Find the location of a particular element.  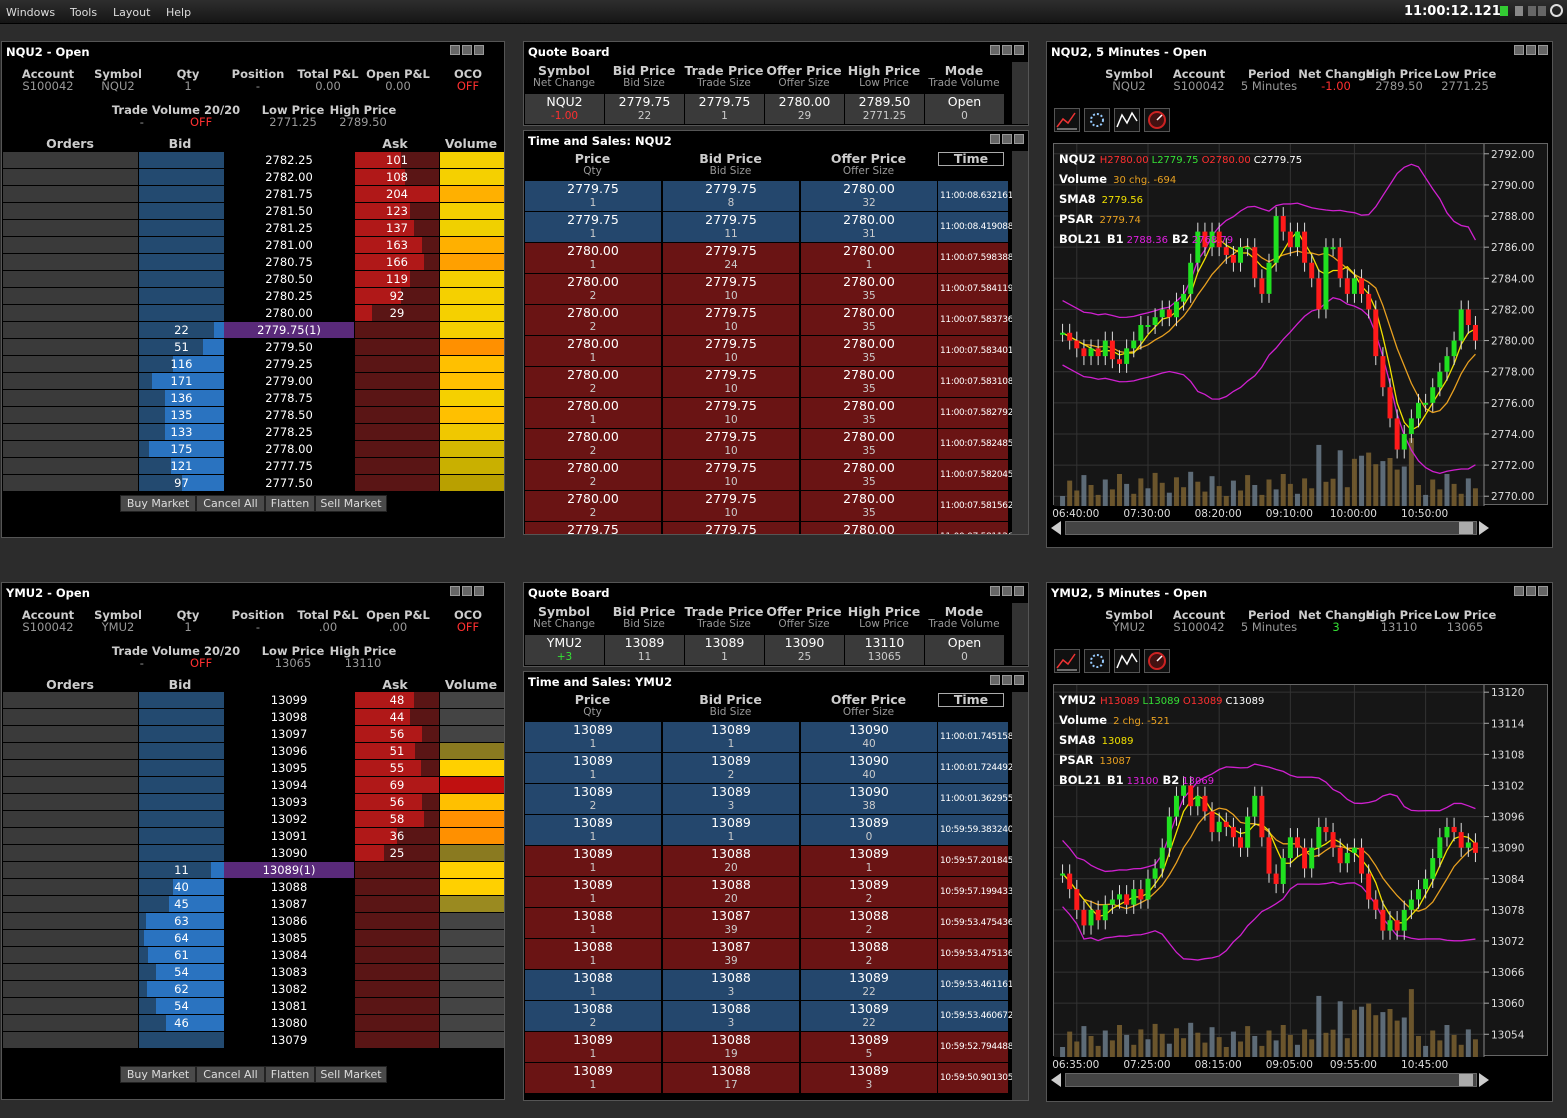

chart-scrollbar is located at coordinates (1271, 528).